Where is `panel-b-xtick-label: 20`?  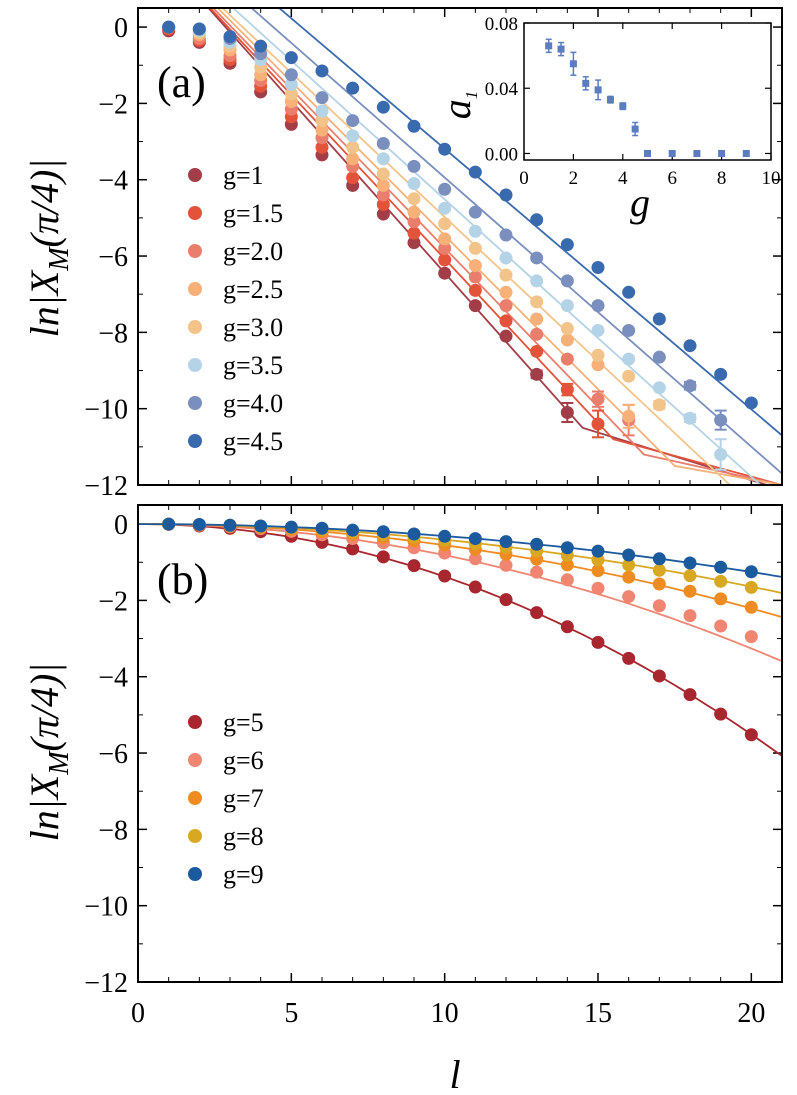 panel-b-xtick-label: 20 is located at coordinates (751, 1013).